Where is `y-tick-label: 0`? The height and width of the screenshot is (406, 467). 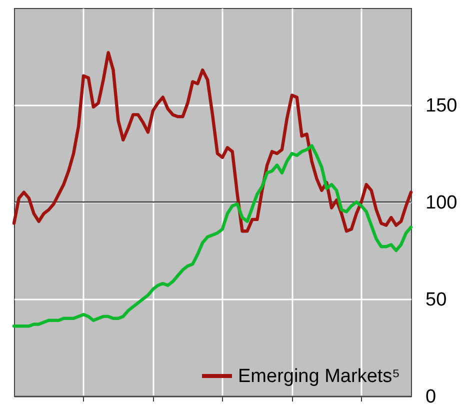
y-tick-label: 0 is located at coordinates (431, 396).